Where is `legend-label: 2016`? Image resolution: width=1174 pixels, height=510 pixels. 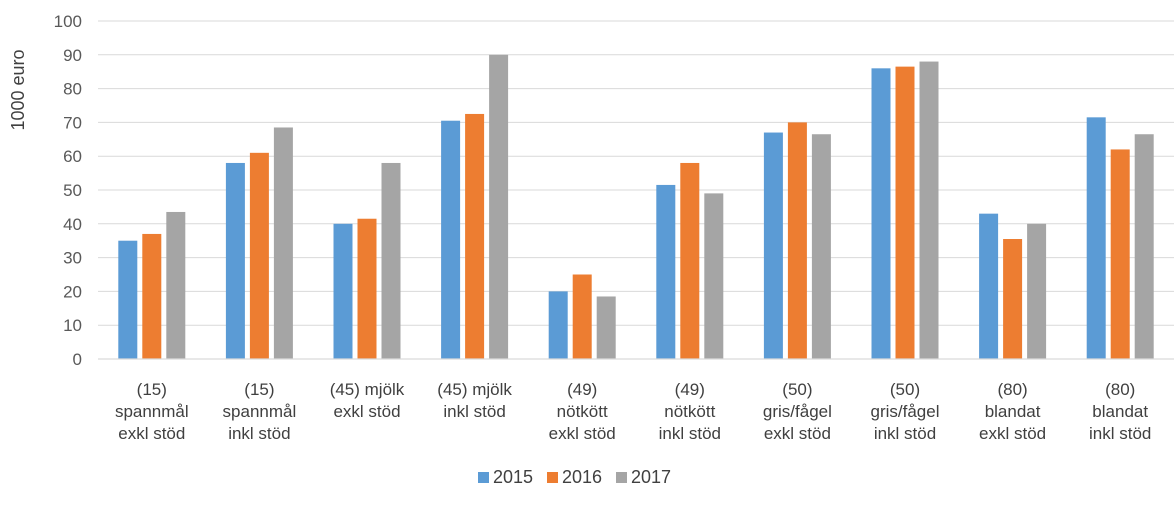
legend-label: 2016 is located at coordinates (582, 477).